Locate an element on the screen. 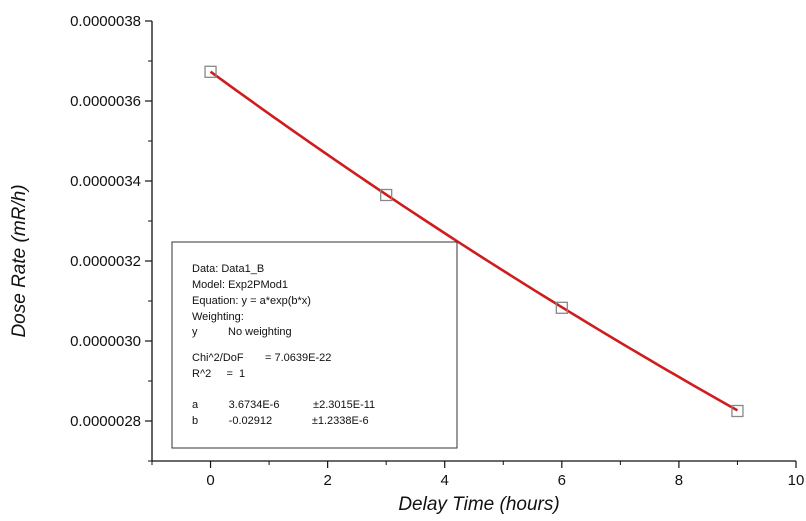 The width and height of the screenshot is (806, 521). fit-box-line: a 3.6734E-6 ±2.3015E-11 is located at coordinates (283, 405).